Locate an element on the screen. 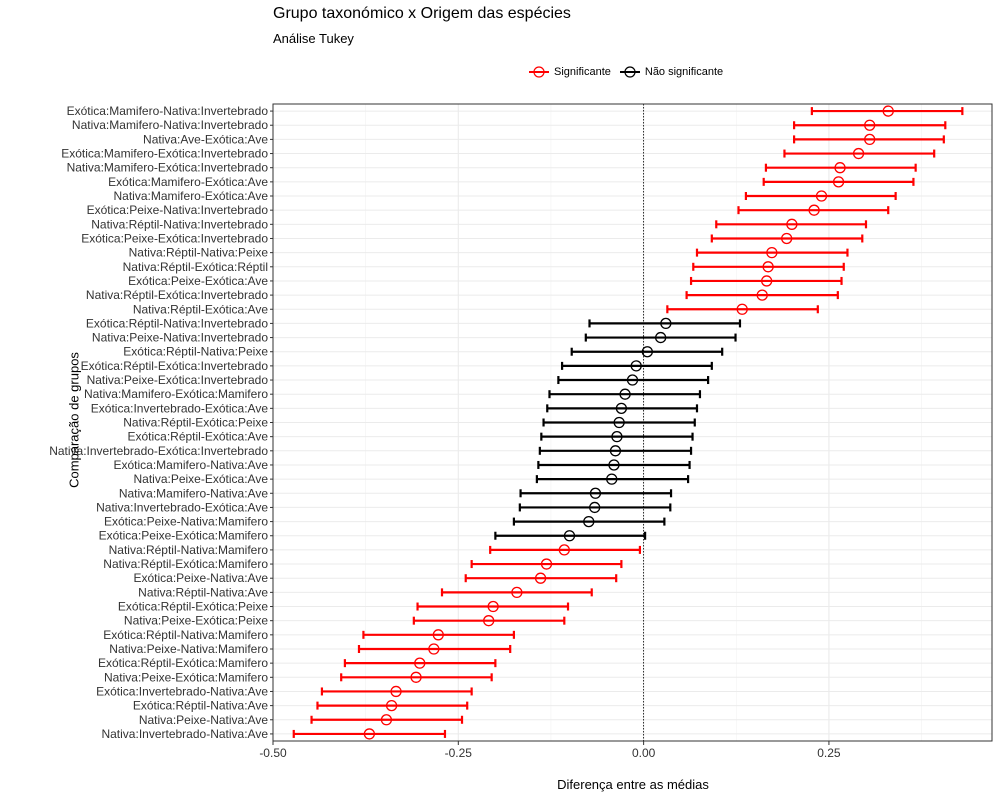 Image resolution: width=1000 pixels, height=800 pixels. y-tick-label: Nativa:Peixe-Exótica:Ave is located at coordinates (200, 479).